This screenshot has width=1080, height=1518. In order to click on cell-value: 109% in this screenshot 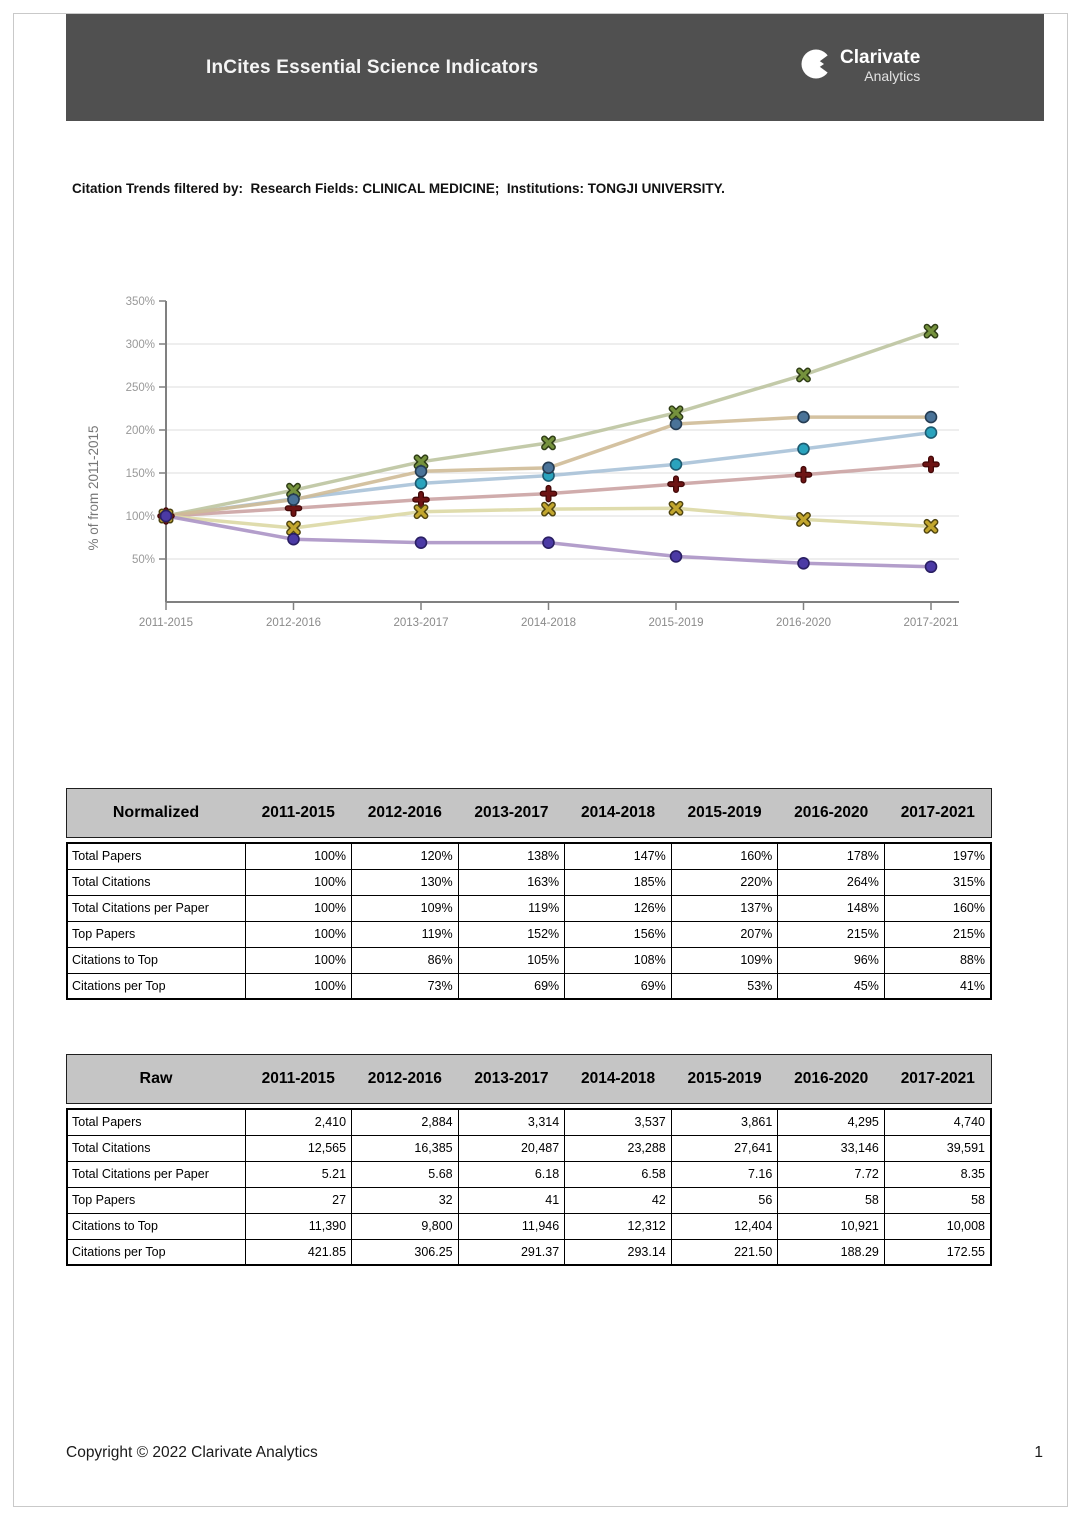, I will do `click(724, 960)`.